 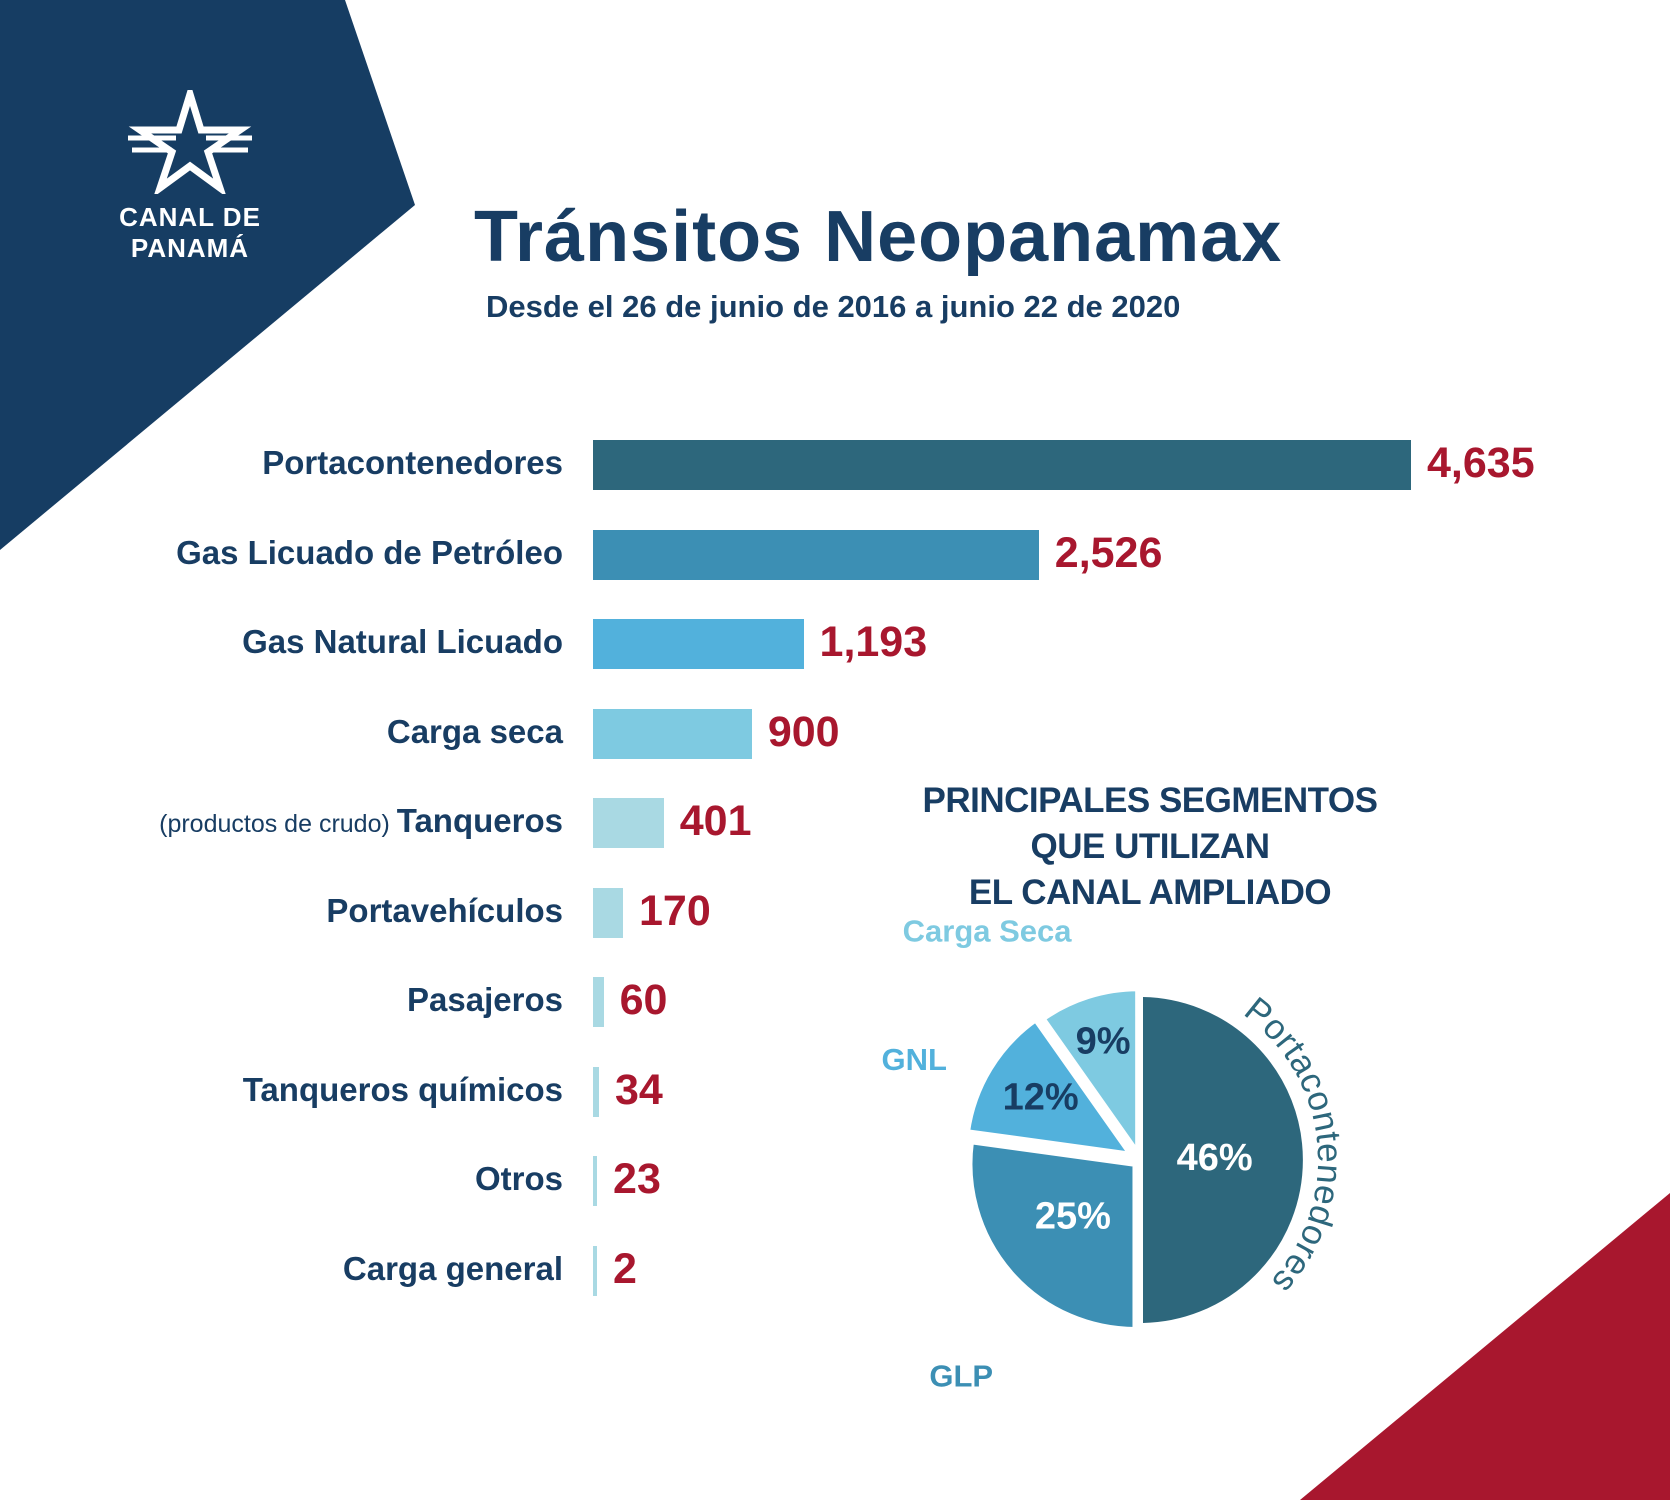 What do you see at coordinates (283, 911) in the screenshot?
I see `bar-label: Portavehículos` at bounding box center [283, 911].